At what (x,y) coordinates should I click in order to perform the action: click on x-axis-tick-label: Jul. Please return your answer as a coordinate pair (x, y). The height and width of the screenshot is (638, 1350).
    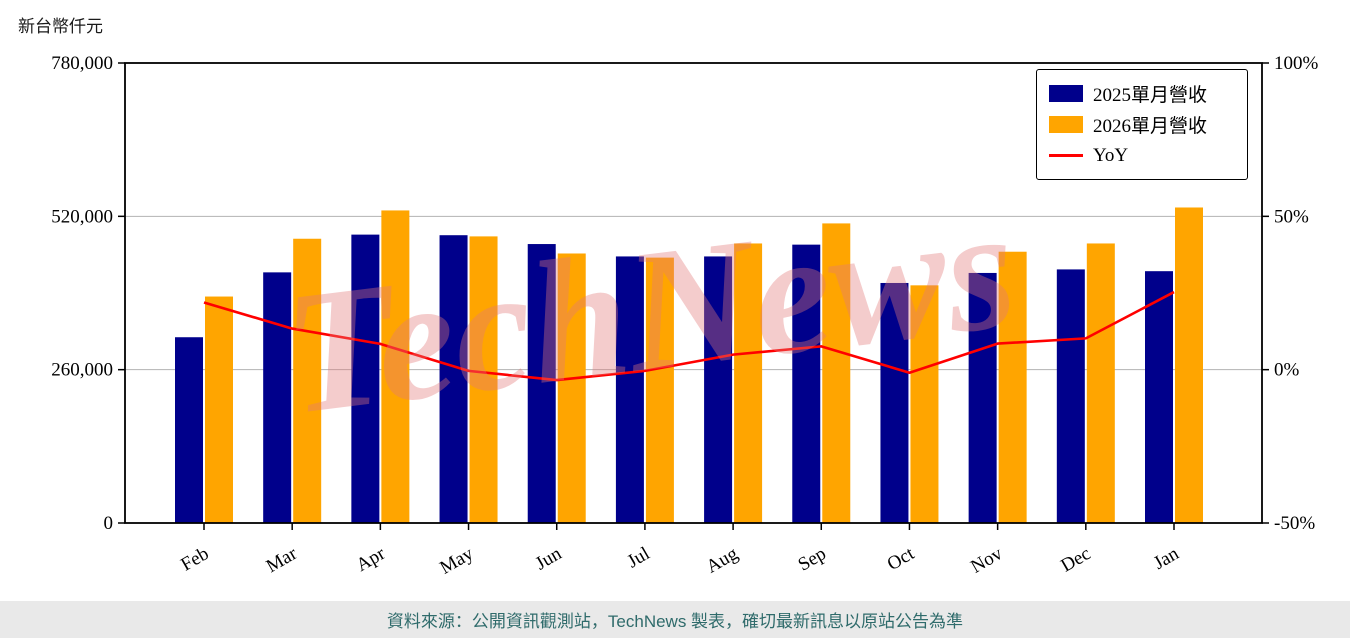
    Looking at the image, I should click on (639, 557).